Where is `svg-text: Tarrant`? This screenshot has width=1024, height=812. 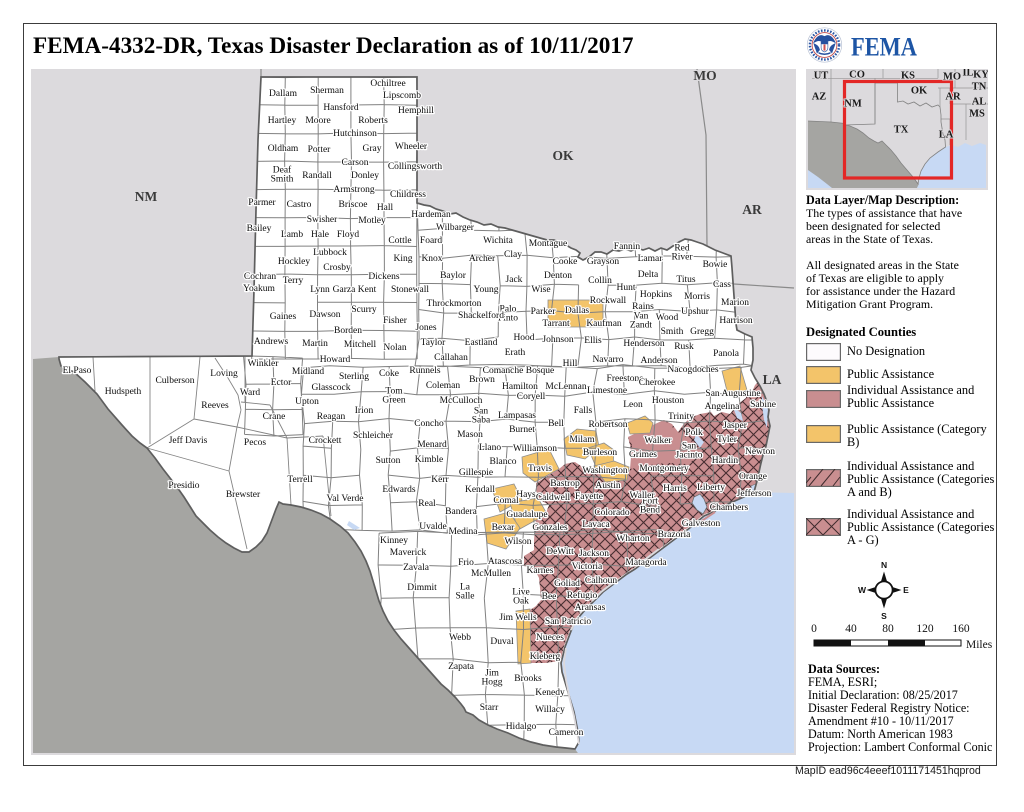 svg-text: Tarrant is located at coordinates (556, 324).